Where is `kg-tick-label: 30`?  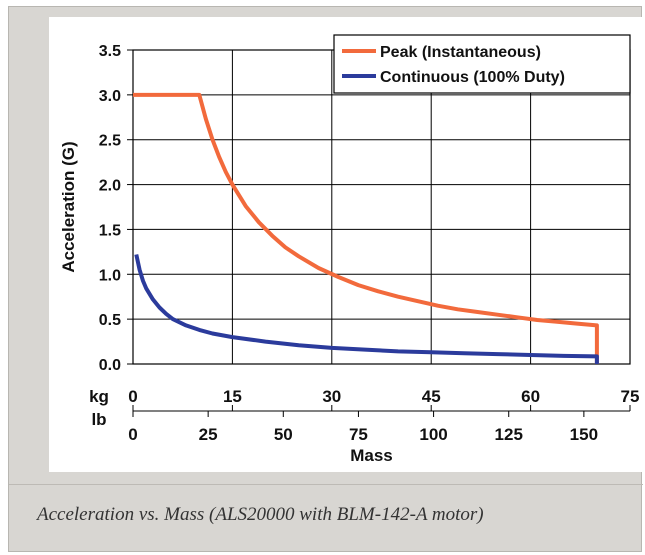 kg-tick-label: 30 is located at coordinates (331, 396).